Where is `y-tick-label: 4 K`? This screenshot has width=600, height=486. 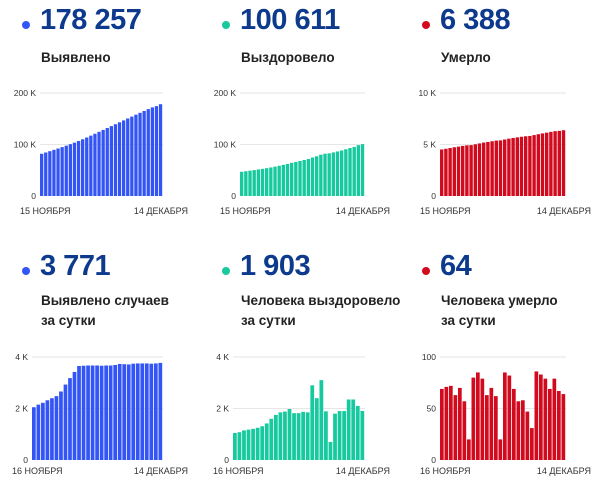 y-tick-label: 4 K is located at coordinates (222, 357).